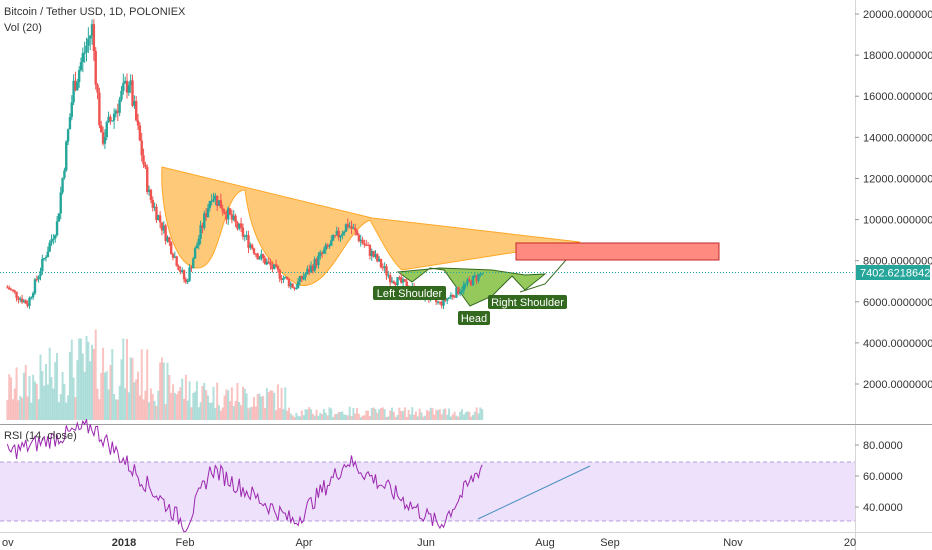 The height and width of the screenshot is (550, 932). I want to click on price-tick-label: 8000.00000000, so click(897, 262).